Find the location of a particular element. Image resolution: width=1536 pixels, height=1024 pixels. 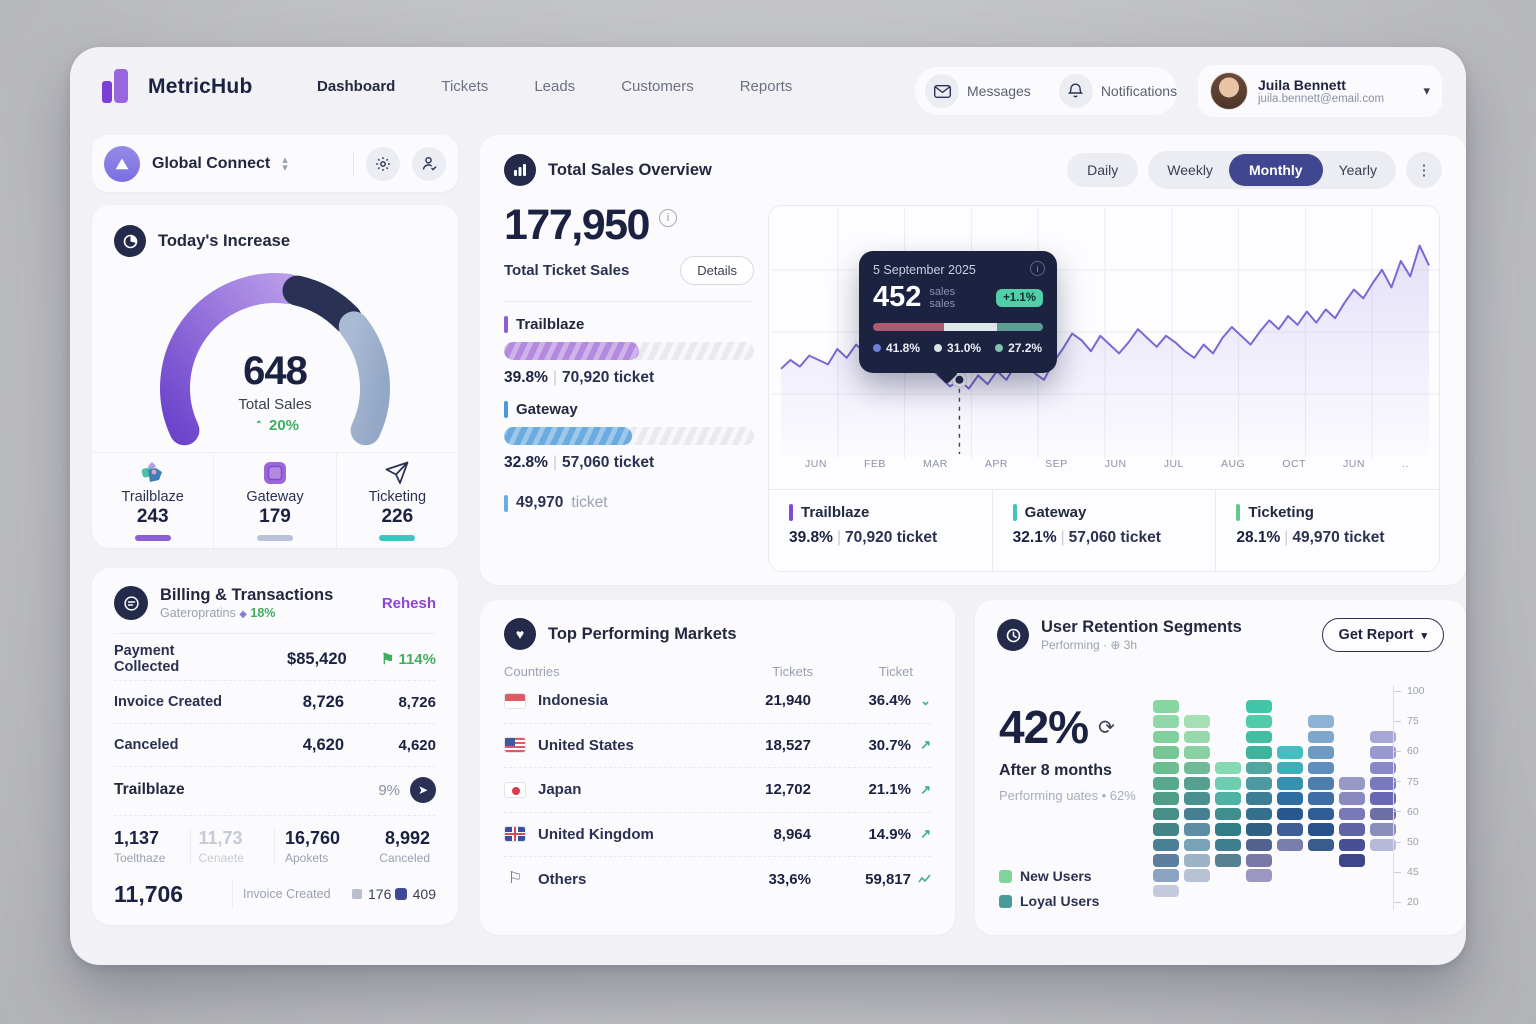

envelope-icon is located at coordinates (942, 91).